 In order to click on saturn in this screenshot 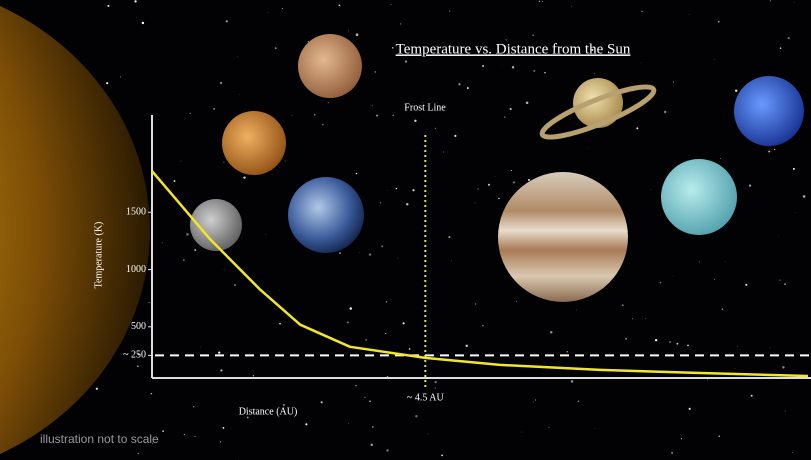, I will do `click(598, 109)`.